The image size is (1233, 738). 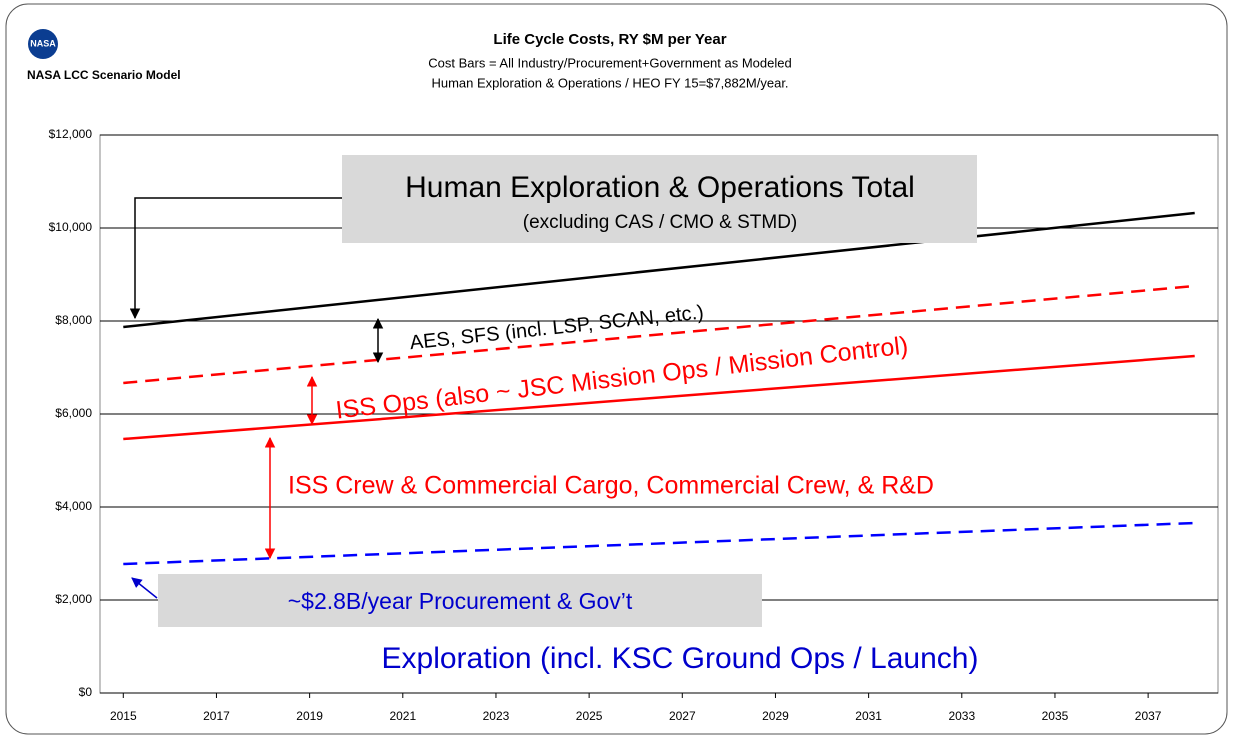 I want to click on y-tick-label: $10,000, so click(x=71, y=227).